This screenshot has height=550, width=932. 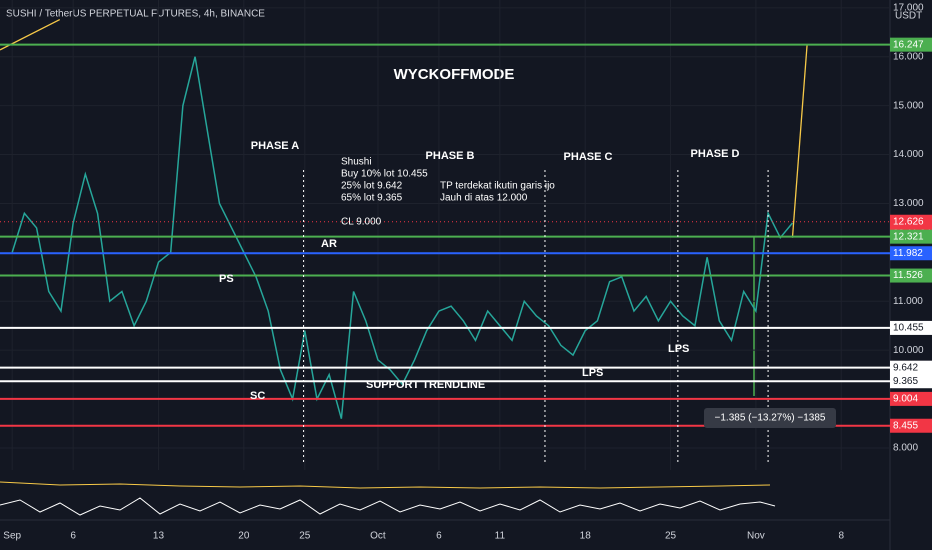 I want to click on watermark: WYCKOFFMODE, so click(x=454, y=74).